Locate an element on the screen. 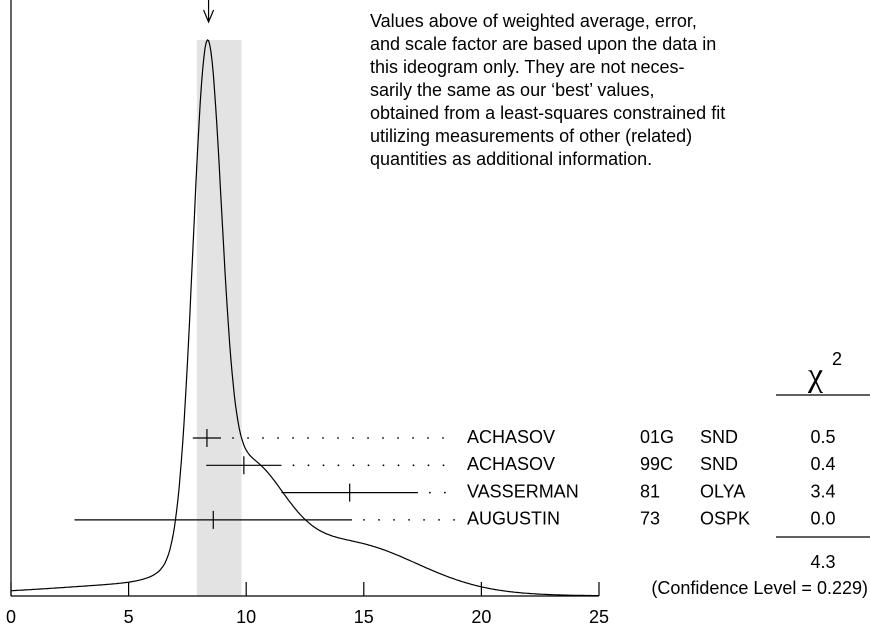 The image size is (870, 637). reference: 99C is located at coordinates (656, 464).